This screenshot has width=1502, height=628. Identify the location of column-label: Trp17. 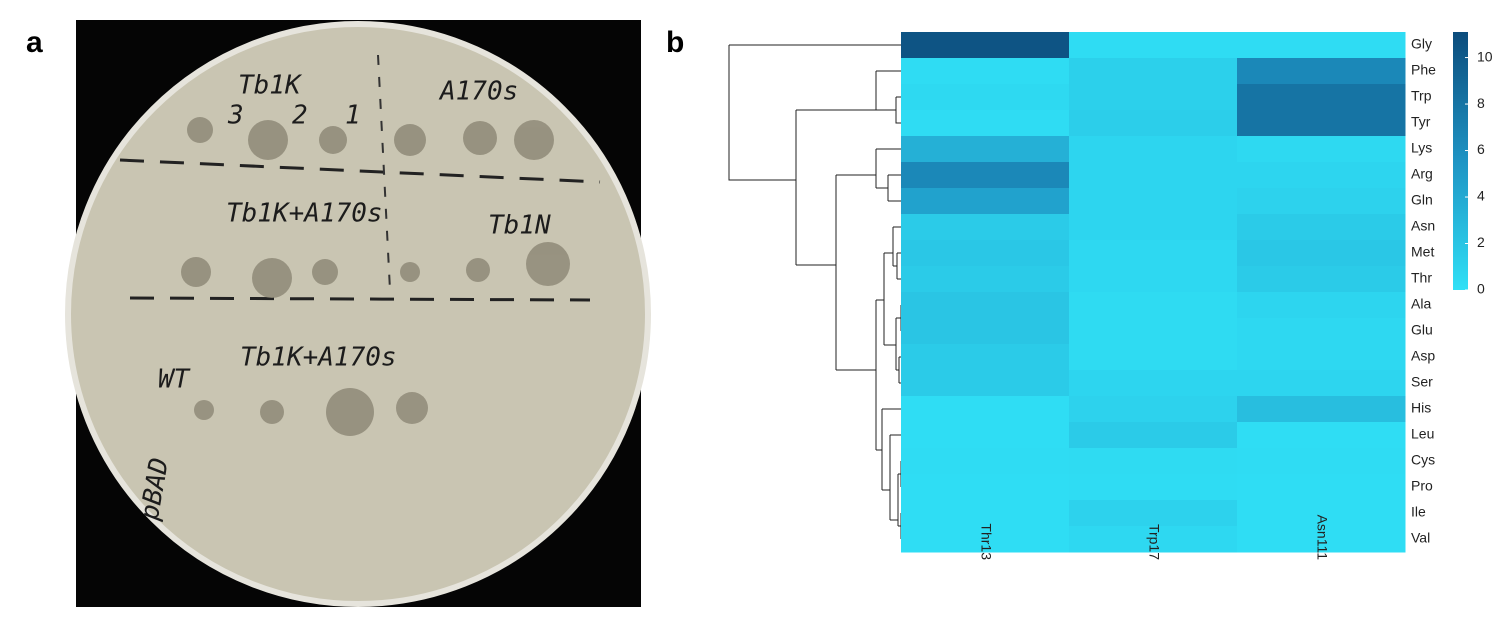
(1154, 542).